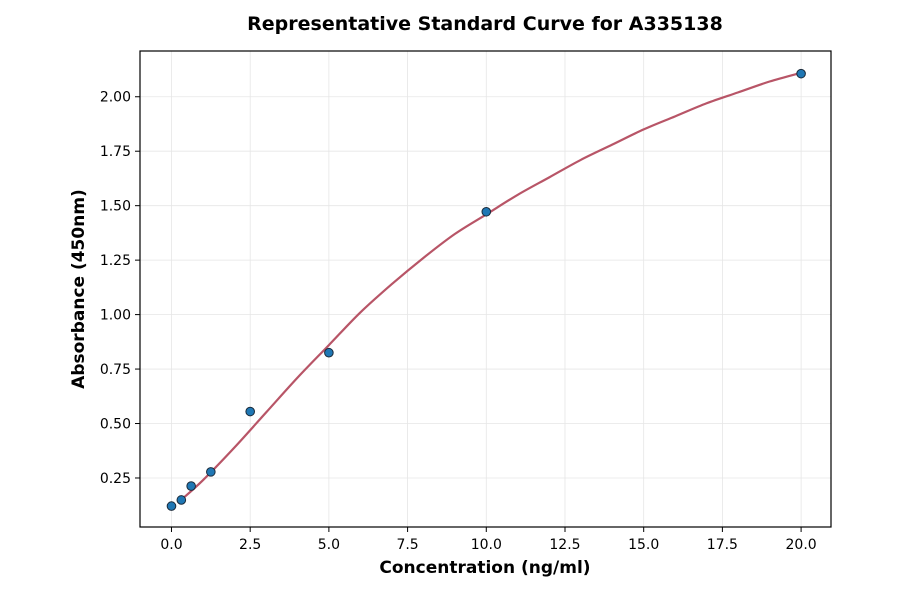  Describe the element at coordinates (115, 98) in the screenshot. I see `y-tick-label: 2.00` at that location.